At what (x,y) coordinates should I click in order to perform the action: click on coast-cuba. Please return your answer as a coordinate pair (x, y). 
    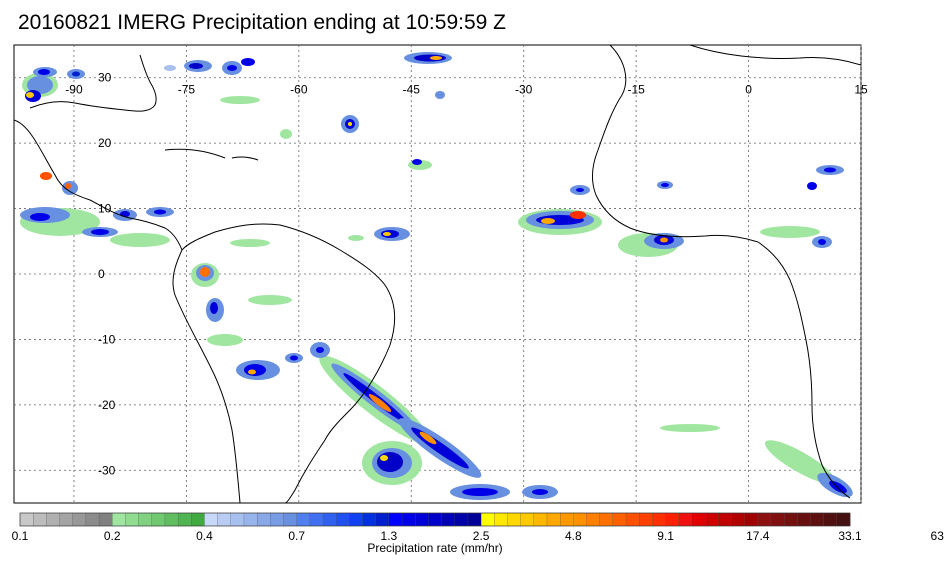
    Looking at the image, I should click on (195, 153).